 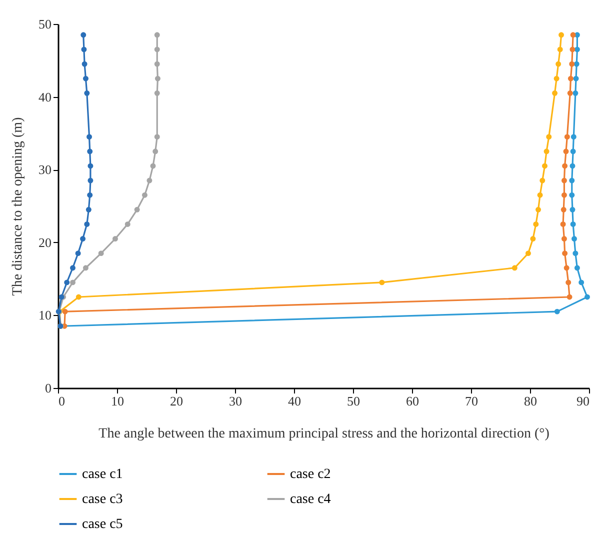 What do you see at coordinates (18, 206) in the screenshot?
I see `y-axis-title: The distance to the opening (m)` at bounding box center [18, 206].